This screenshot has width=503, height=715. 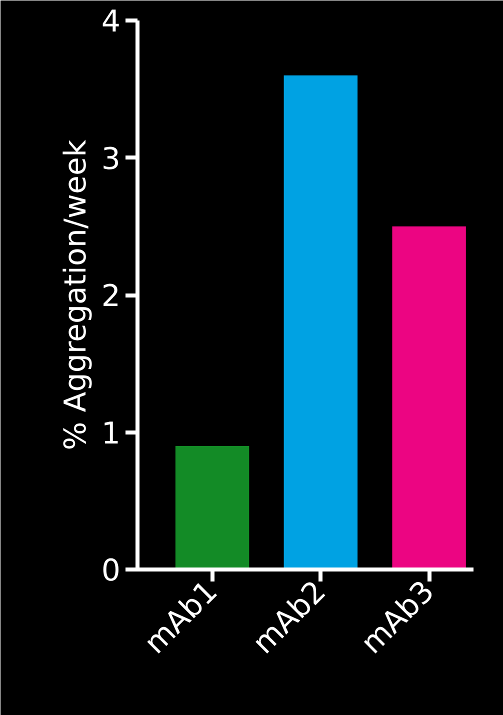 I want to click on y-tick-label: 2, so click(x=111, y=296).